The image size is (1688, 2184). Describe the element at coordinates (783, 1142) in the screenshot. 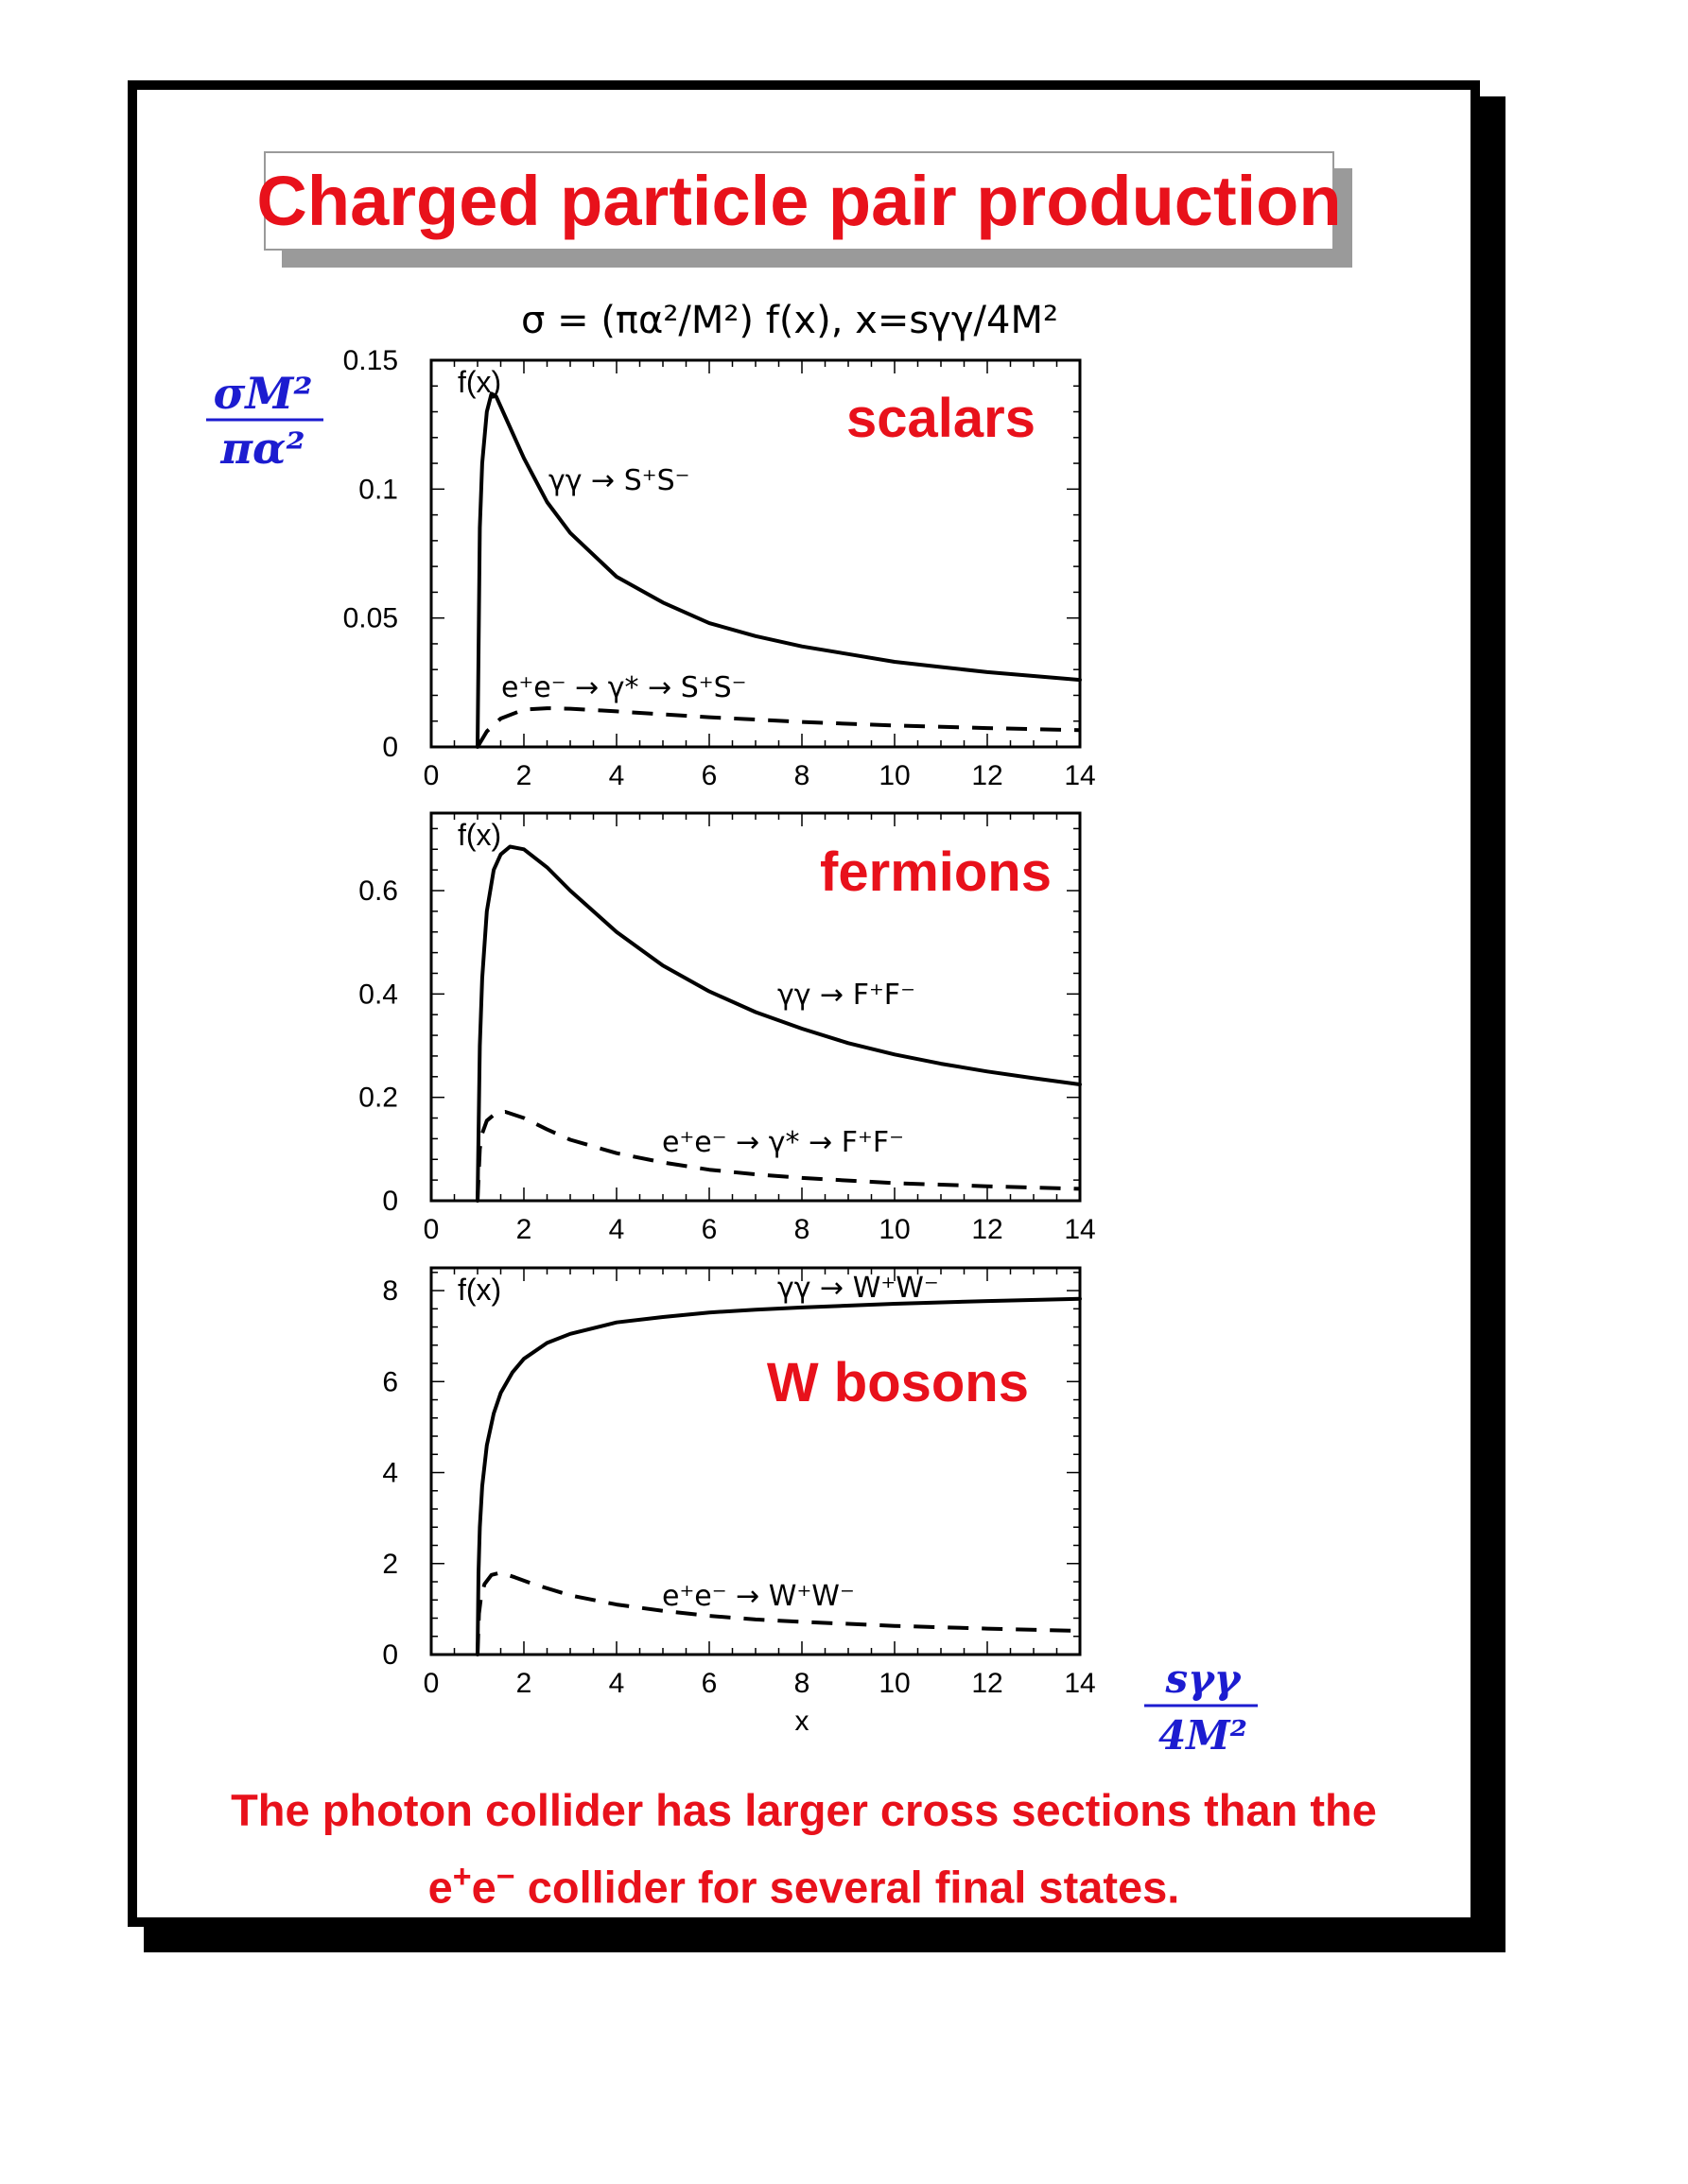

I see `ee-series-label: e⁺e⁻ → γ* → F⁺F⁻` at that location.